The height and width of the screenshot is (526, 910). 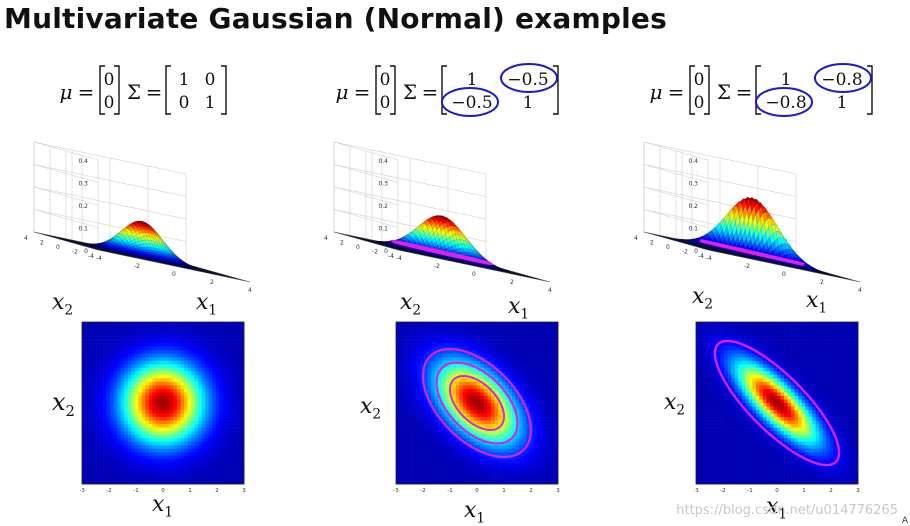 I want to click on sigma-symbol: Σ, so click(x=410, y=92).